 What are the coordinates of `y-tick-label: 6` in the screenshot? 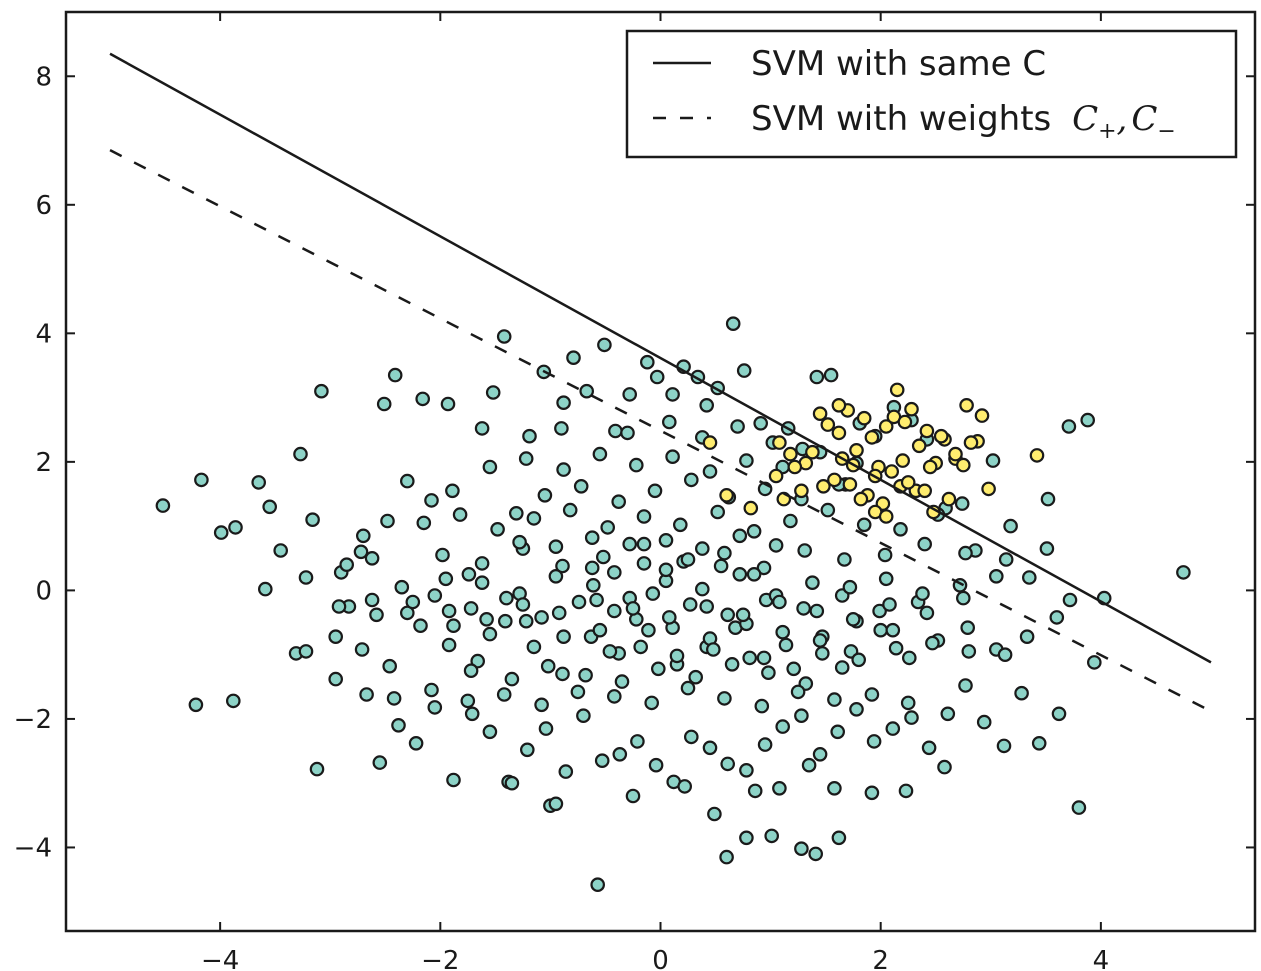 It's located at (43, 206).